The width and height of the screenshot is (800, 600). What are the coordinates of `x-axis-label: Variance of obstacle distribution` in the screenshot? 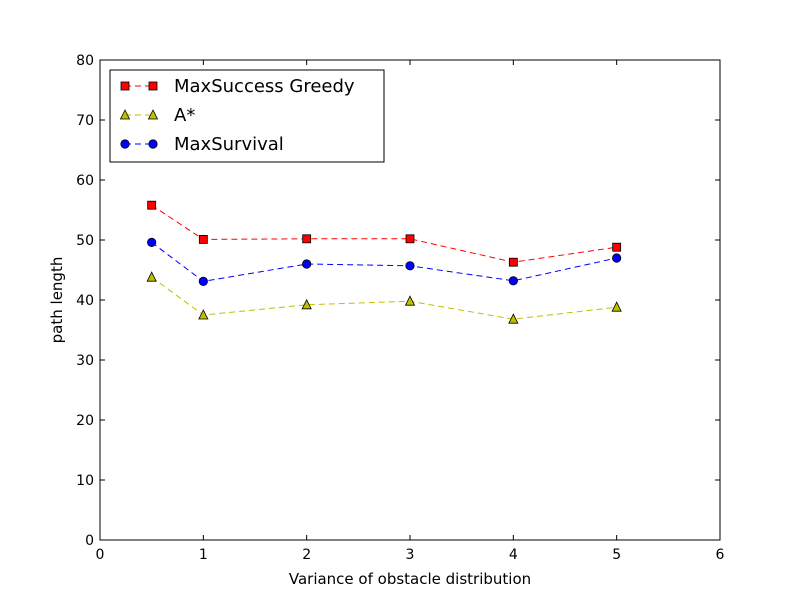 It's located at (410, 579).